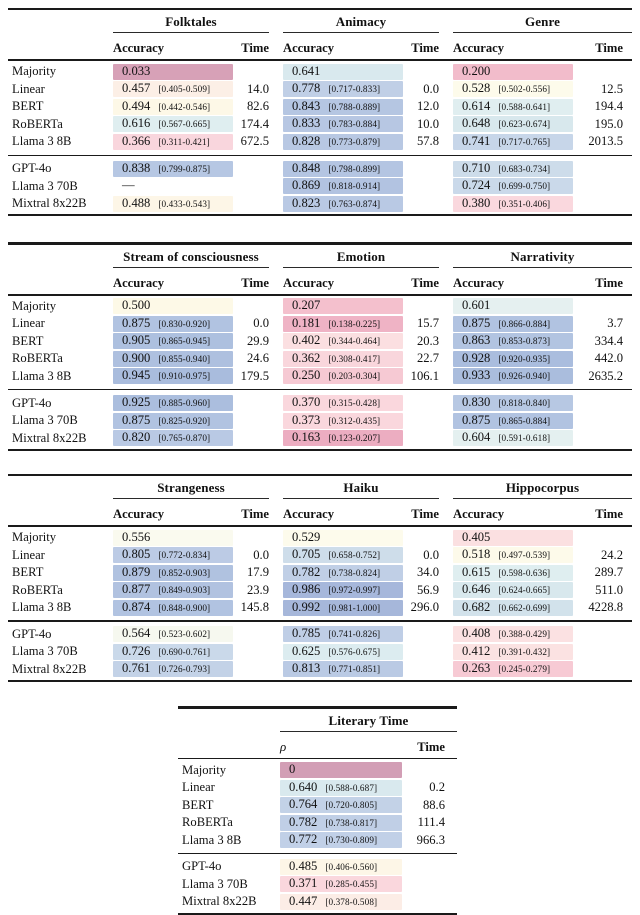 This screenshot has width=640, height=915. What do you see at coordinates (32, 402) in the screenshot?
I see `model-label: GPT-4o` at bounding box center [32, 402].